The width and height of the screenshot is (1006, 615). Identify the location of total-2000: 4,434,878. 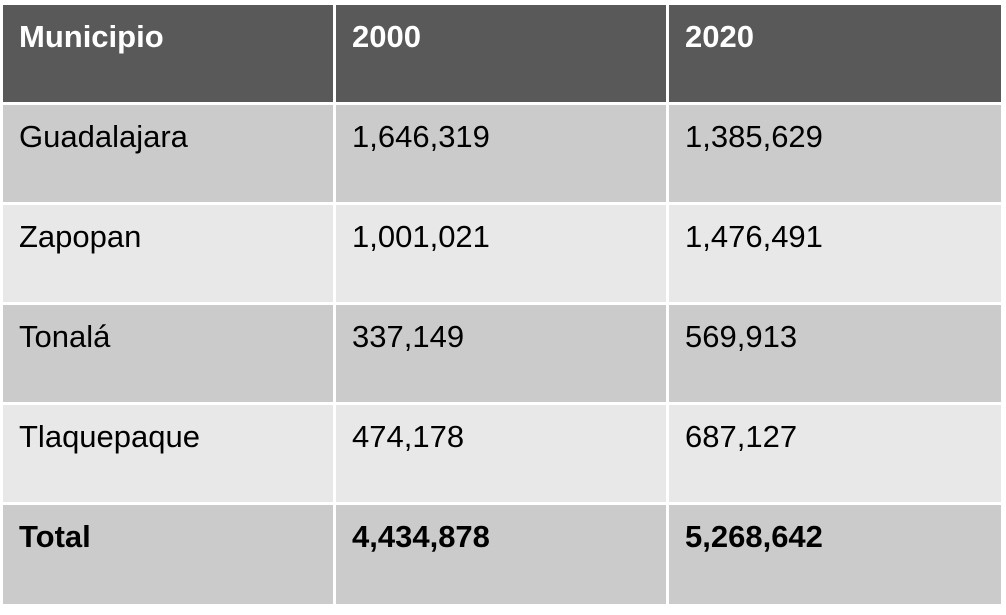
(501, 554).